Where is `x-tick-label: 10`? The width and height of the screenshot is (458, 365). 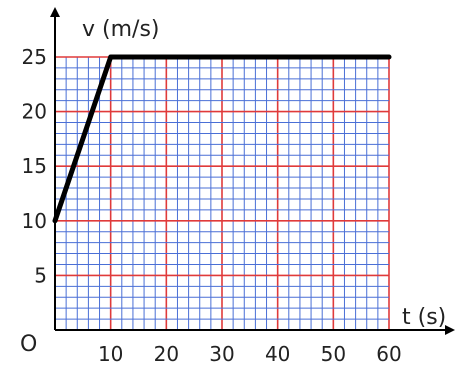 x-tick-label: 10 is located at coordinates (110, 353).